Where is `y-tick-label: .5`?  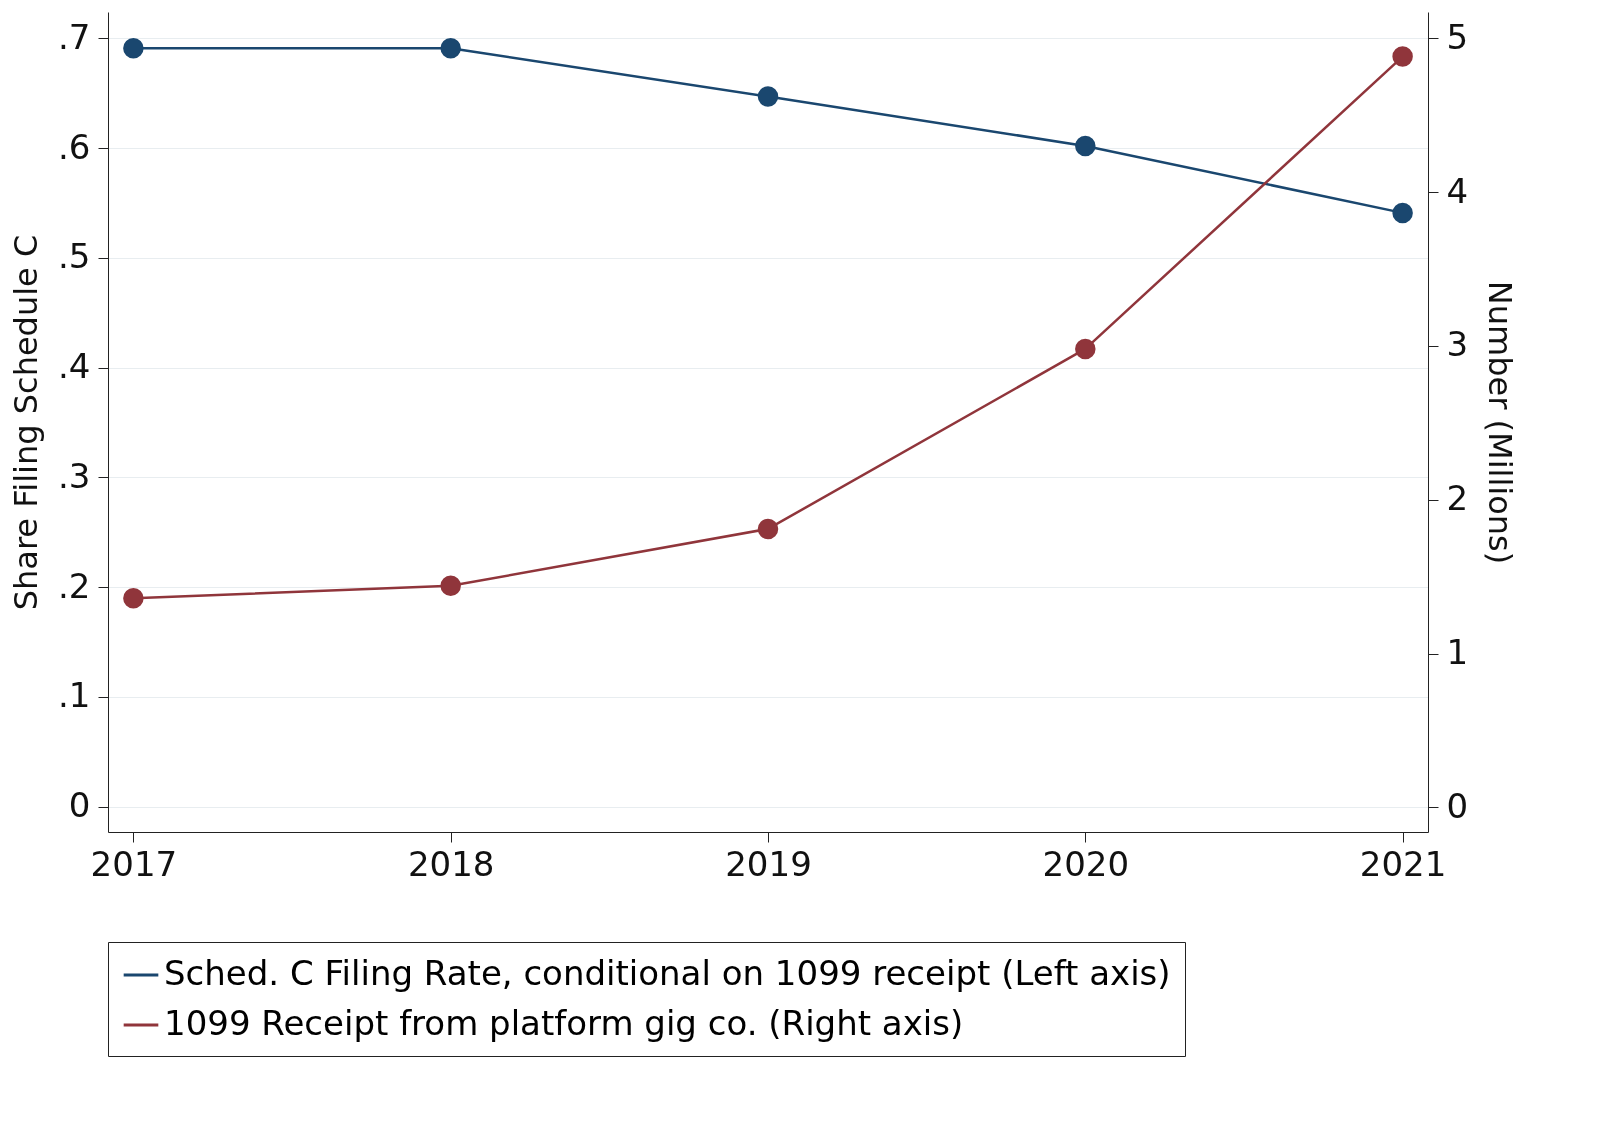
y-tick-label: .5 is located at coordinates (74, 256).